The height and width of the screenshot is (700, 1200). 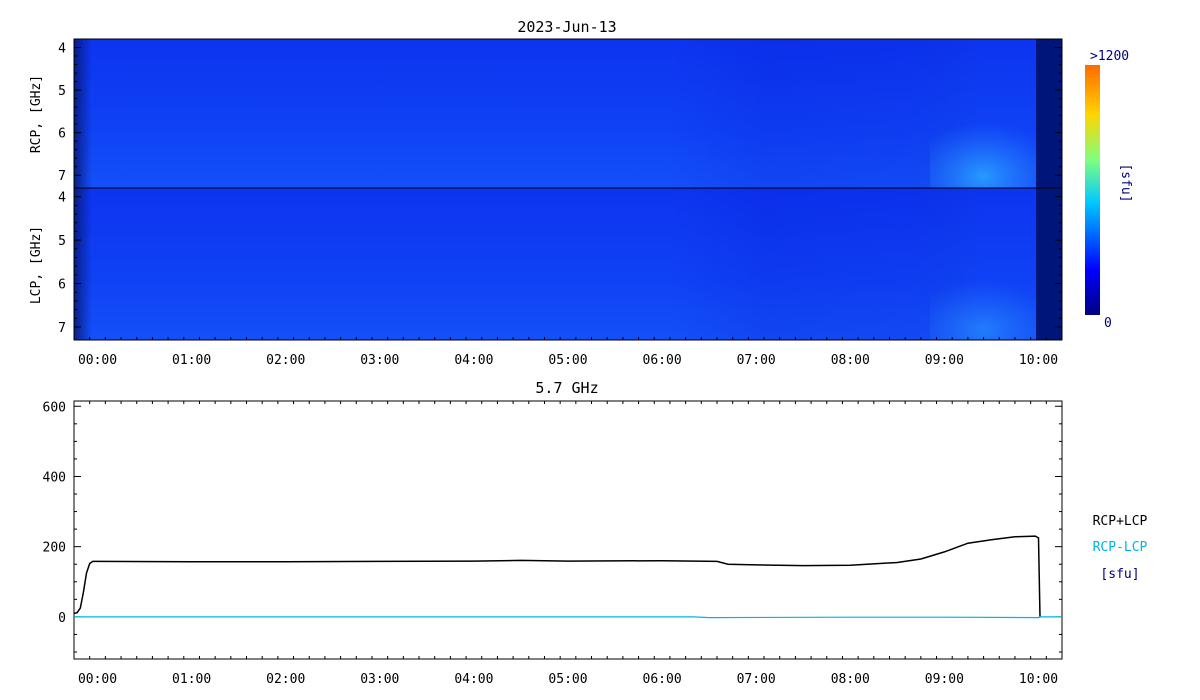 I want to click on spectrogram-time-tick-label: 00:00, so click(x=97, y=360).